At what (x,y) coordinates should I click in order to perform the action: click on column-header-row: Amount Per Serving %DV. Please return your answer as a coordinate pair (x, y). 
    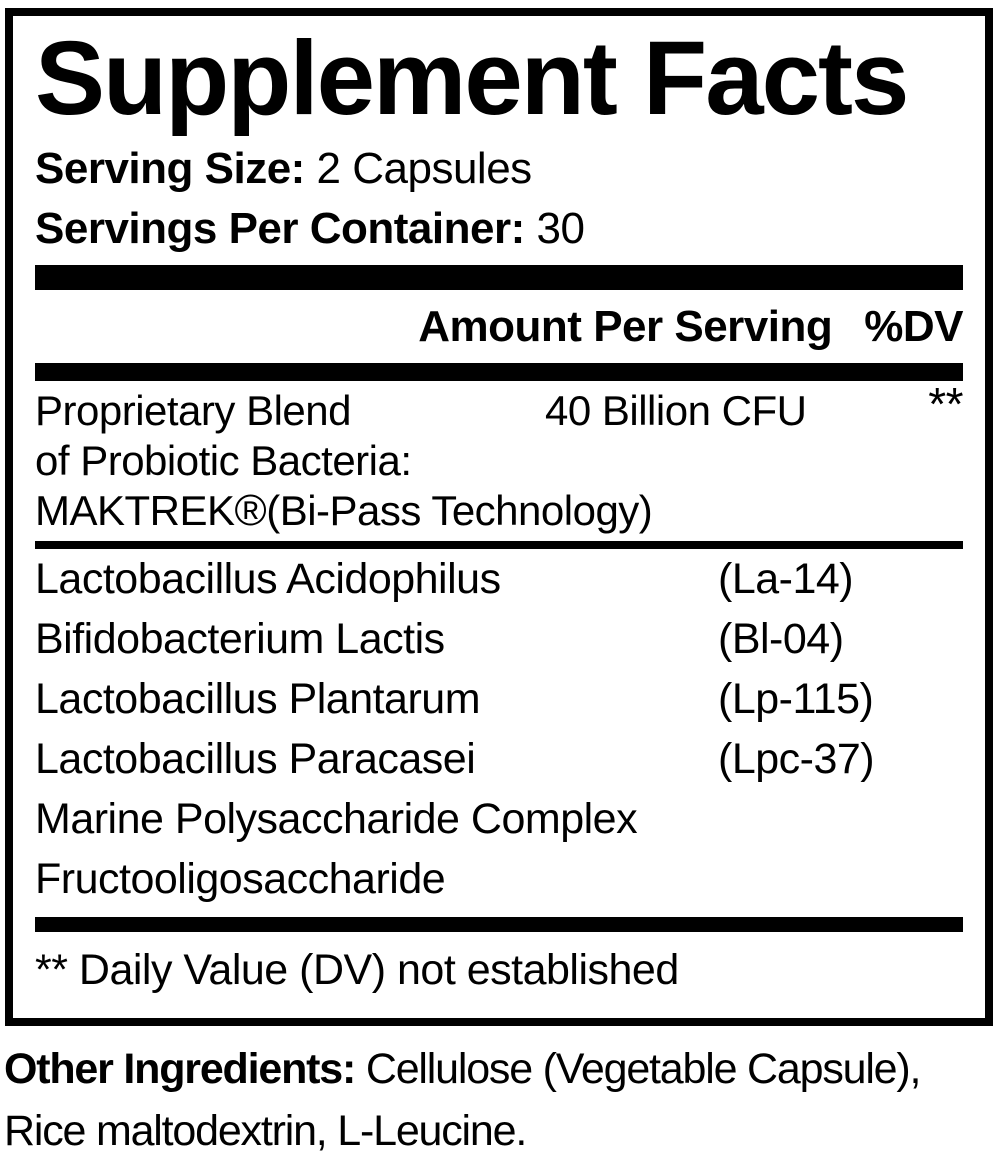
    Looking at the image, I should click on (499, 326).